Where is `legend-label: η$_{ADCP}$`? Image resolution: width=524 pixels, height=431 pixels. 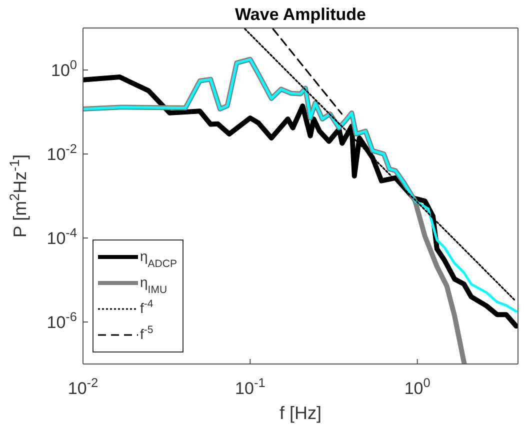 legend-label: η$_{ADCP}$ is located at coordinates (158, 259).